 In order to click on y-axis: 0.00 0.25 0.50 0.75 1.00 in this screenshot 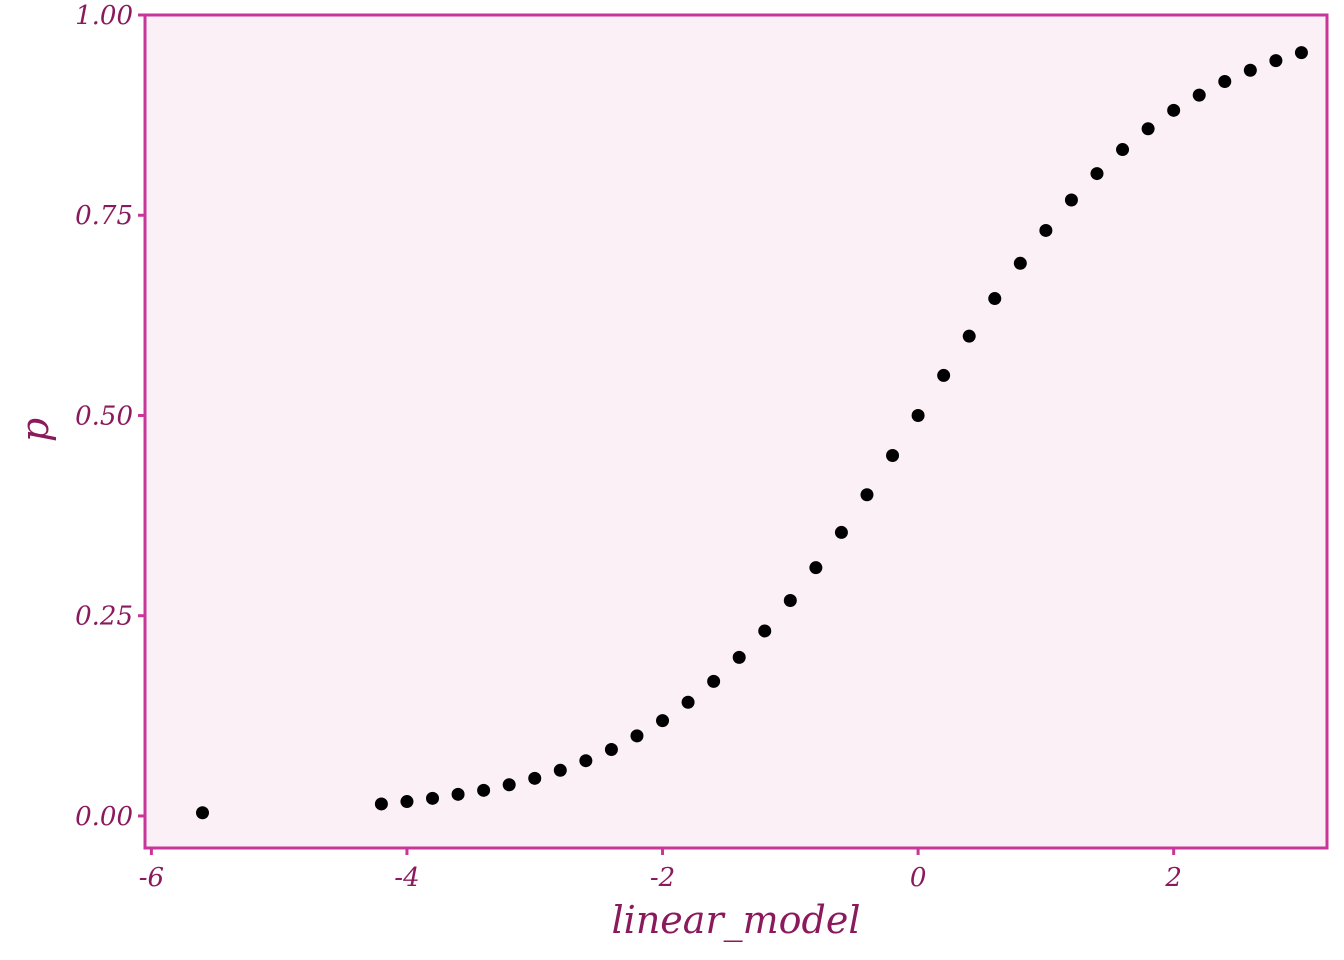, I will do `click(110, 416)`.